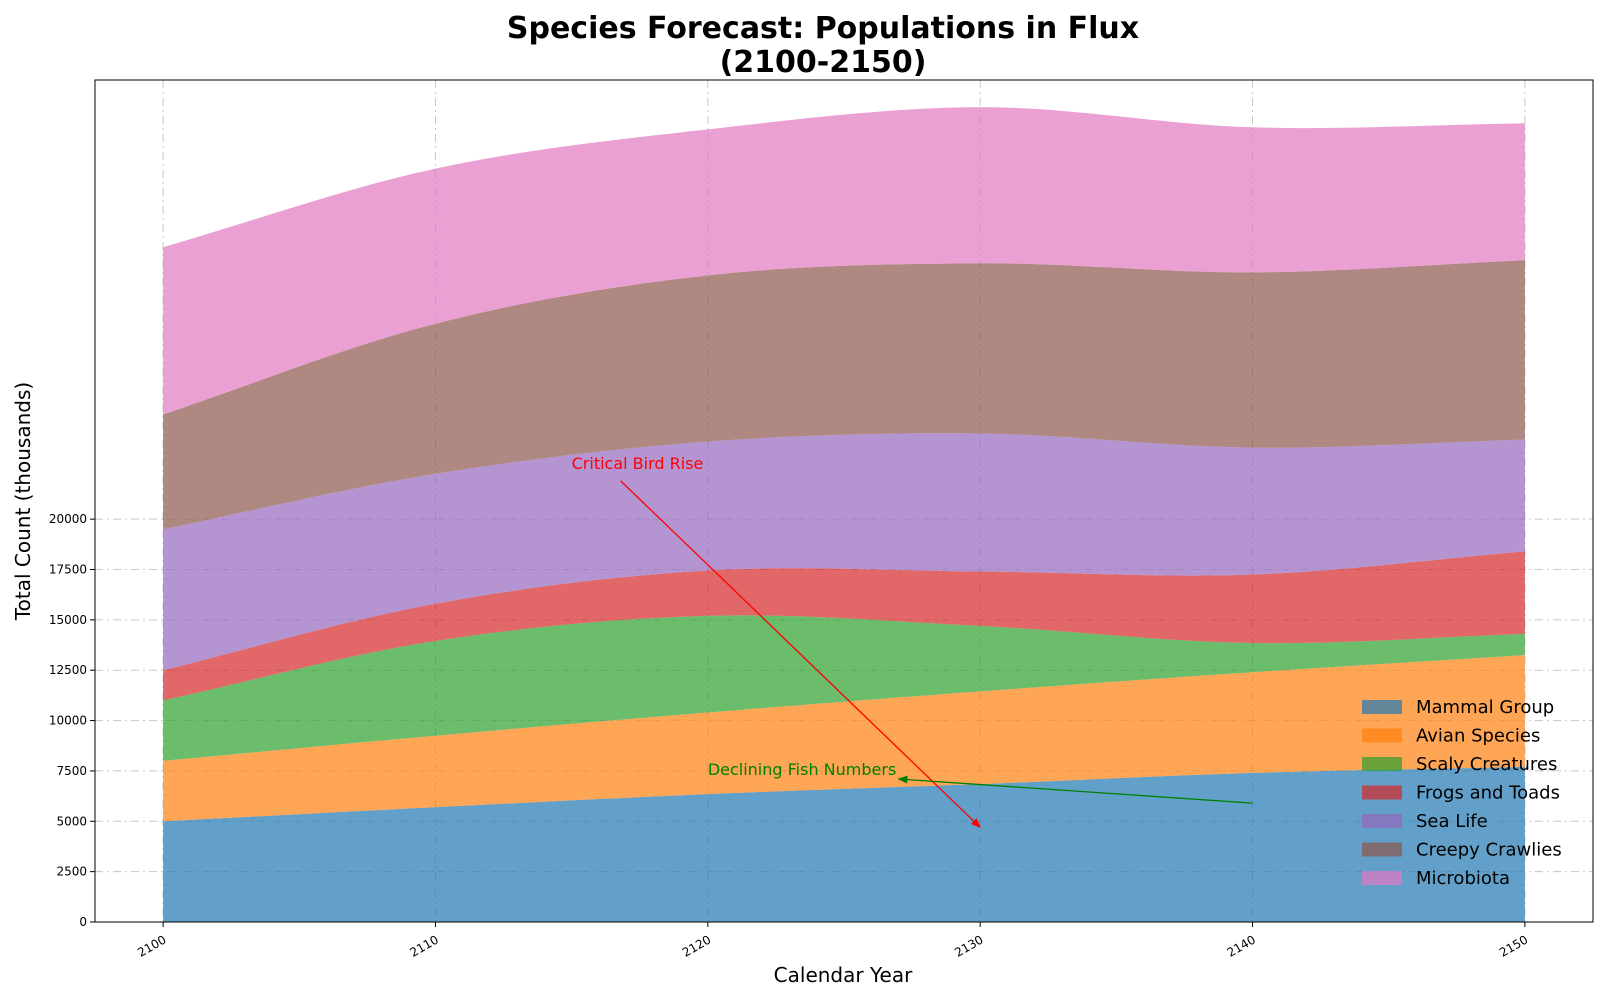 The image size is (1600, 1004). I want to click on legend-label: Avian Species, so click(1478, 736).